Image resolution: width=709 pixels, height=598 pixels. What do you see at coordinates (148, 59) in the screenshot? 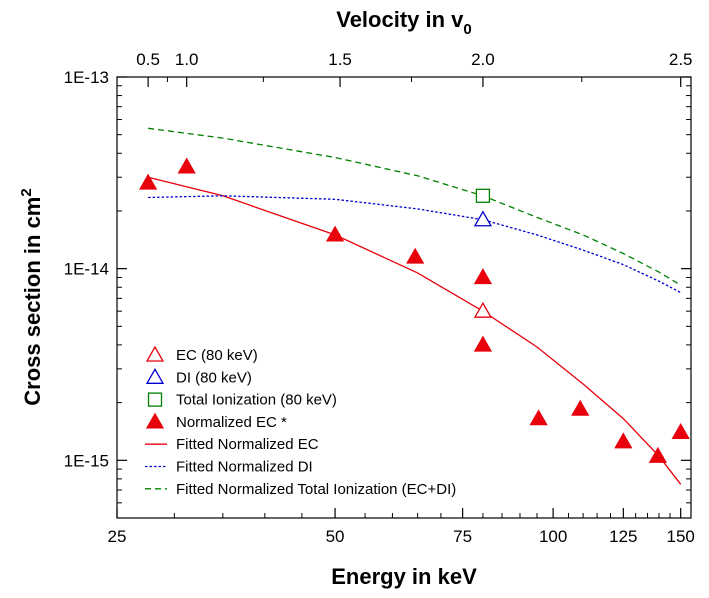
I see `top-tick-label: 0.5` at bounding box center [148, 59].